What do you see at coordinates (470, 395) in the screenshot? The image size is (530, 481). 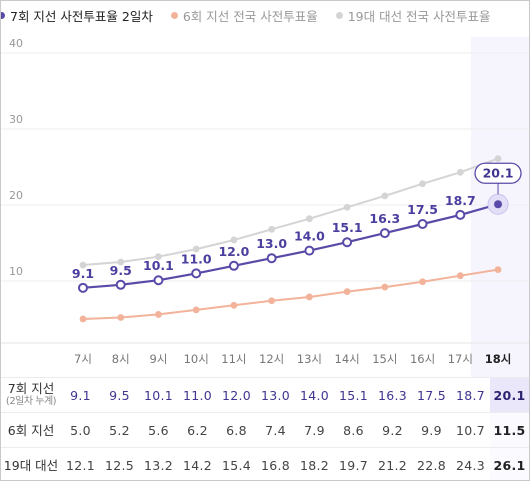 I see `table-cell: 18.7` at bounding box center [470, 395].